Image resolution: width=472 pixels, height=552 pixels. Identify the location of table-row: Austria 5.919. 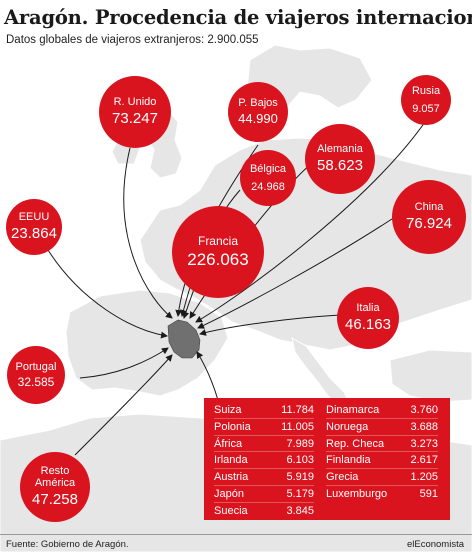
(264, 477).